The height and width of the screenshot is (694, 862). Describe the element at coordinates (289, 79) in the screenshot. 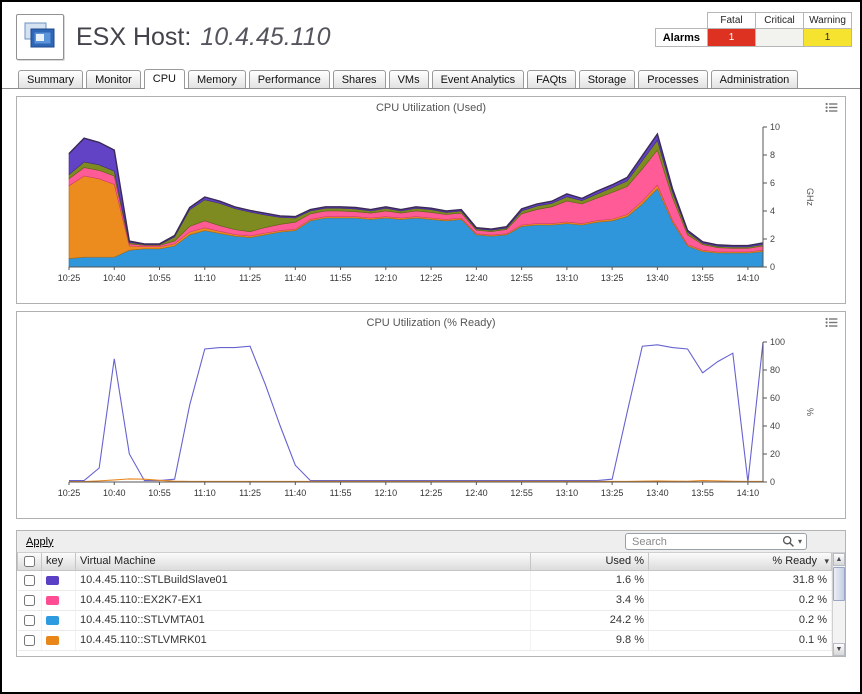

I see `tab-performance: Performance` at that location.